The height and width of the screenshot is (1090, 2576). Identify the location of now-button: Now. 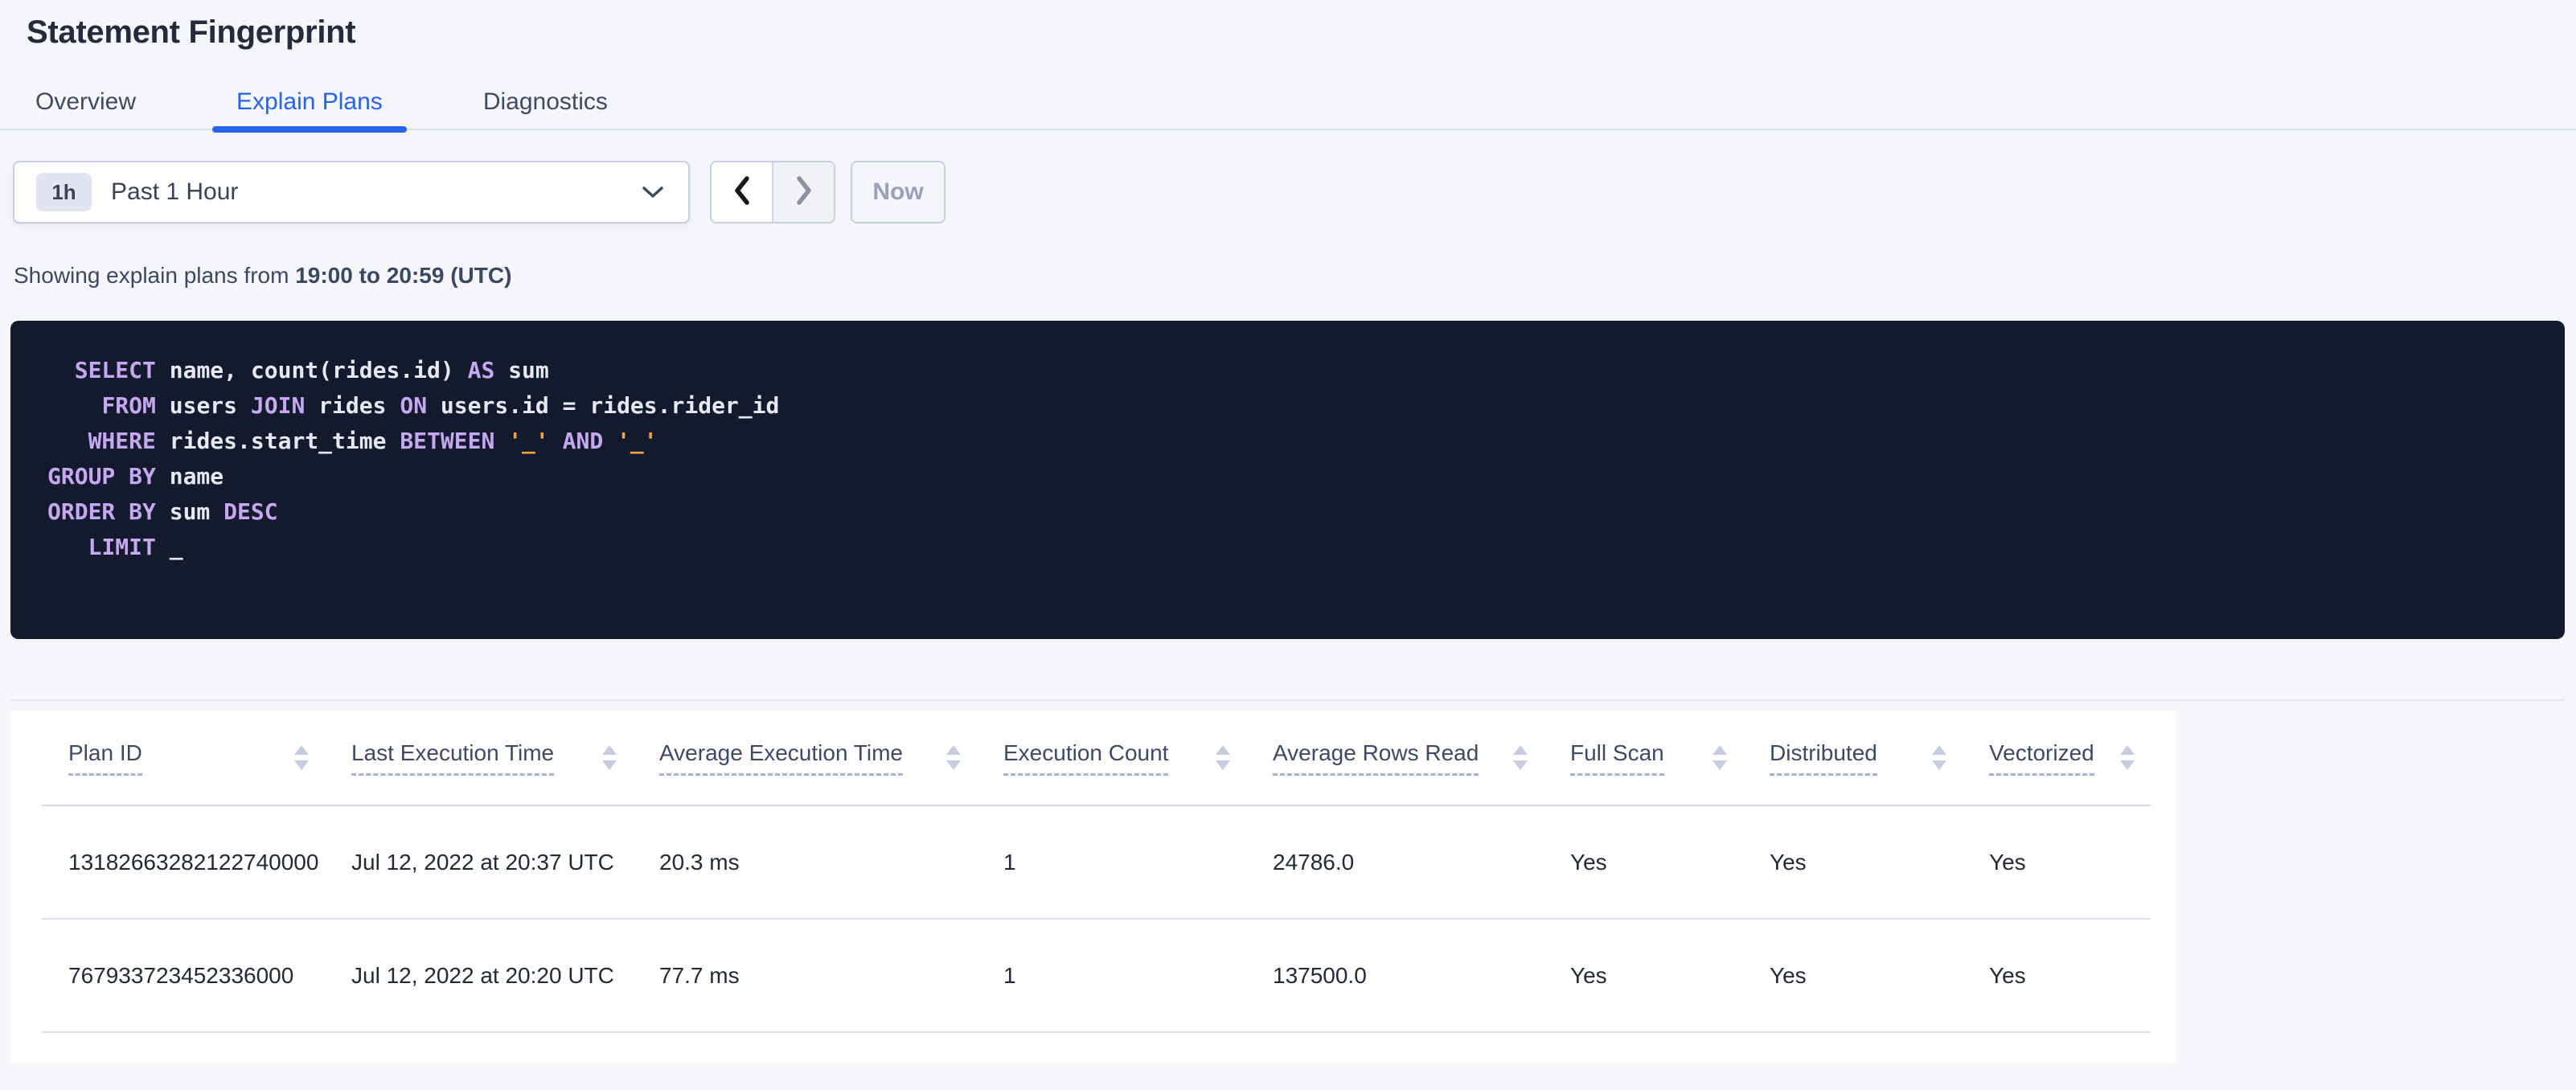
(898, 192).